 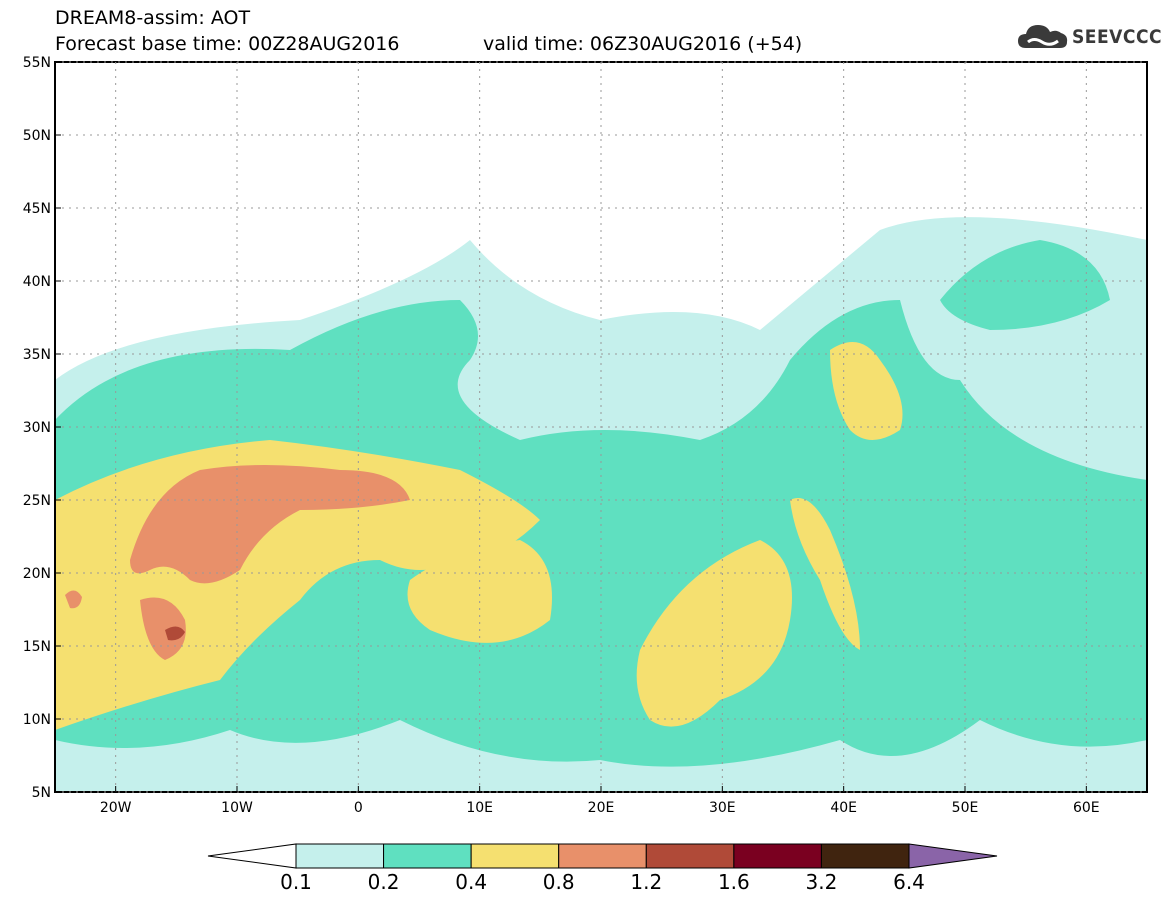 What do you see at coordinates (1025, 285) in the screenshot?
I see `aot-contour-0.2-caspian` at bounding box center [1025, 285].